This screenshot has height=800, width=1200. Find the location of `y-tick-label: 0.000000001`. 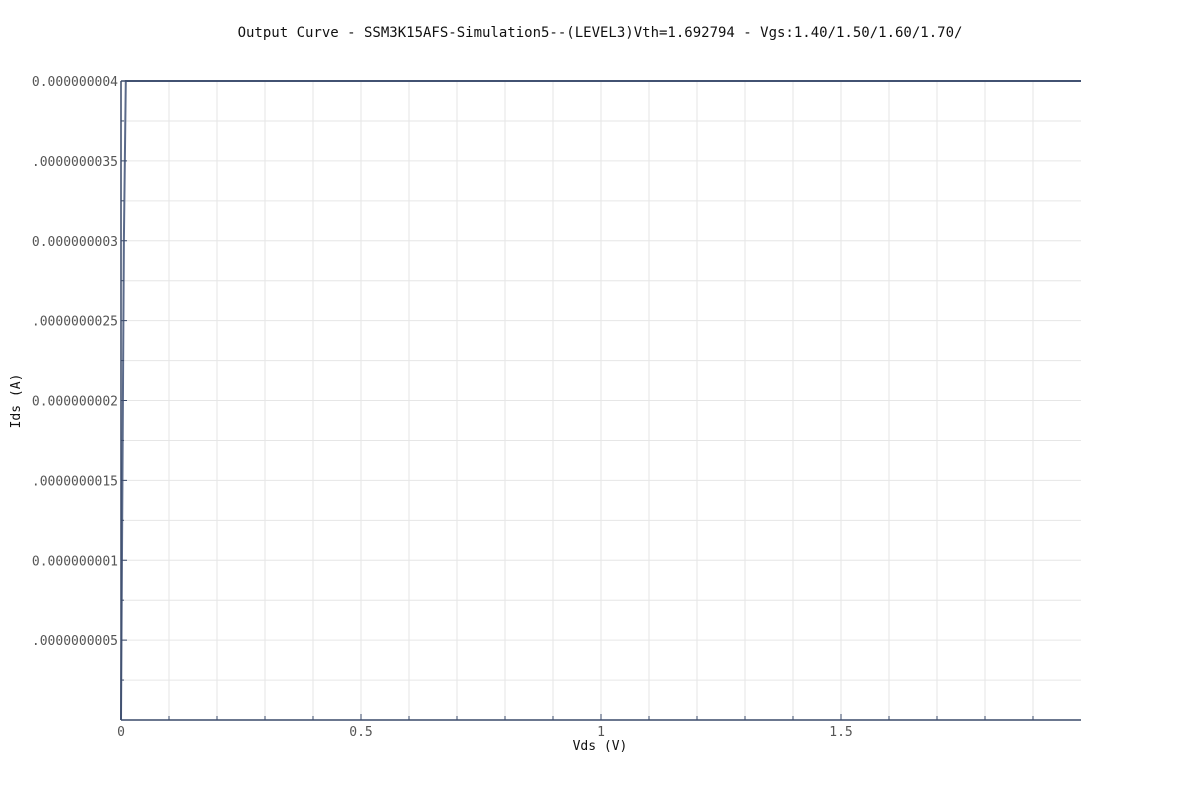

y-tick-label: 0.000000001 is located at coordinates (75, 561).